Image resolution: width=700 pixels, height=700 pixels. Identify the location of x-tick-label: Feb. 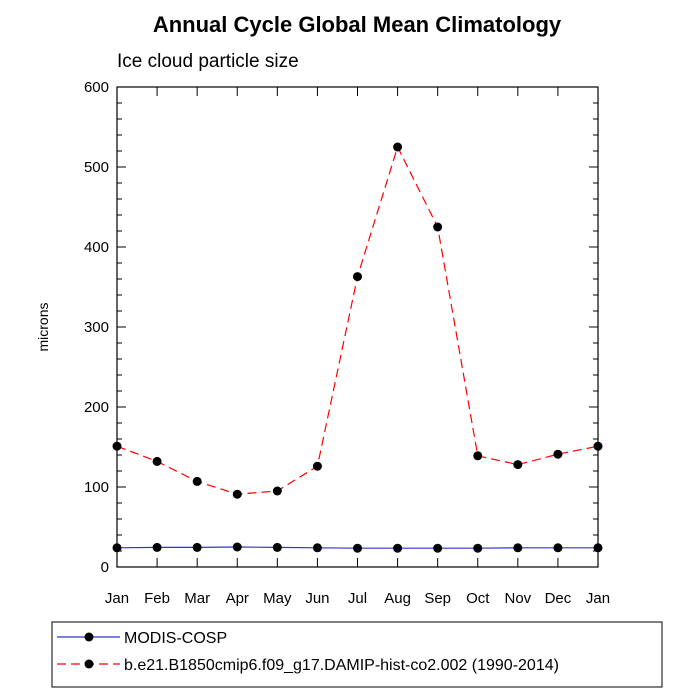
(157, 598).